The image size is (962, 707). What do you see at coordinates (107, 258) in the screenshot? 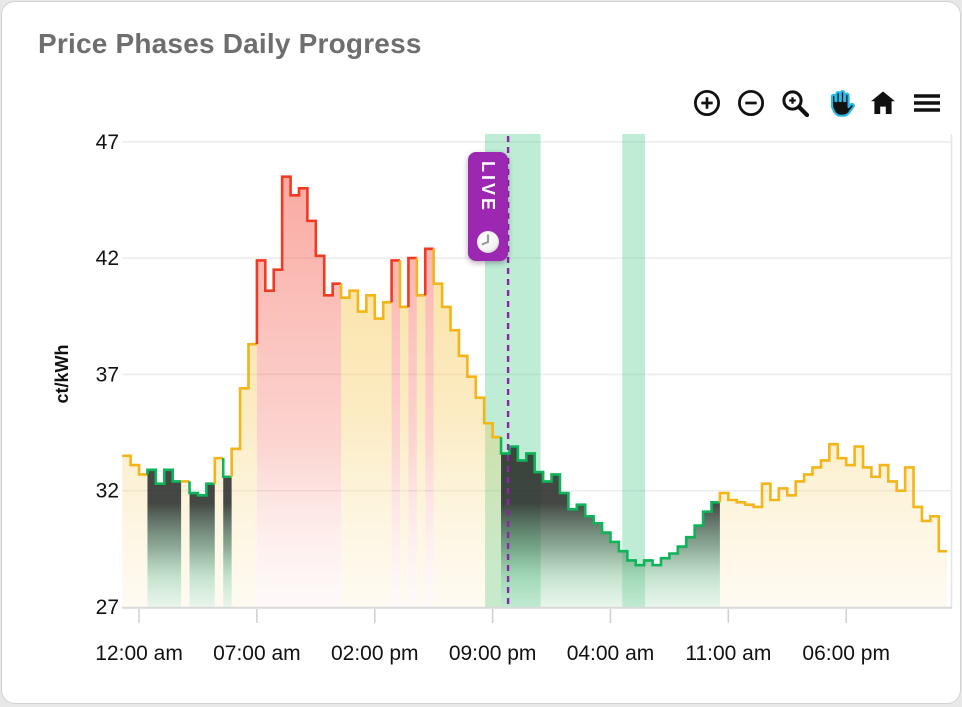
I see `y-tick-label: 42` at bounding box center [107, 258].